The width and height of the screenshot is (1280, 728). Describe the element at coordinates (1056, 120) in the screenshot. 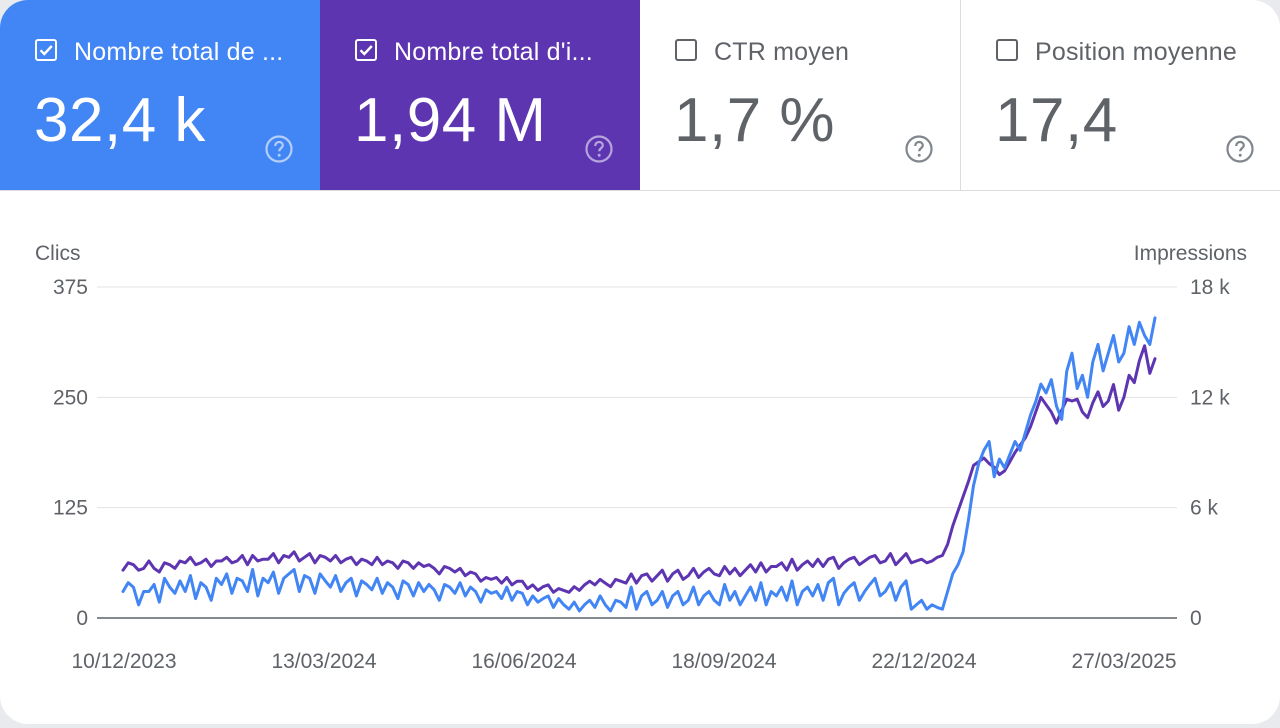

I see `metric-value: 17,4` at that location.